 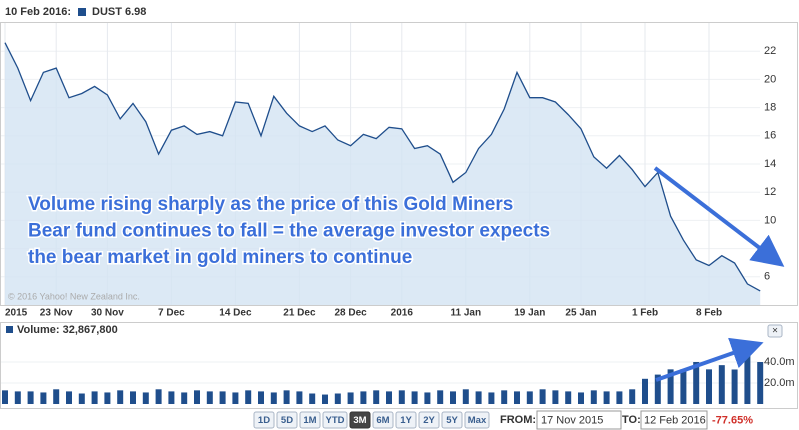 I want to click on x-tick-label: 21 Dec, so click(x=299, y=313).